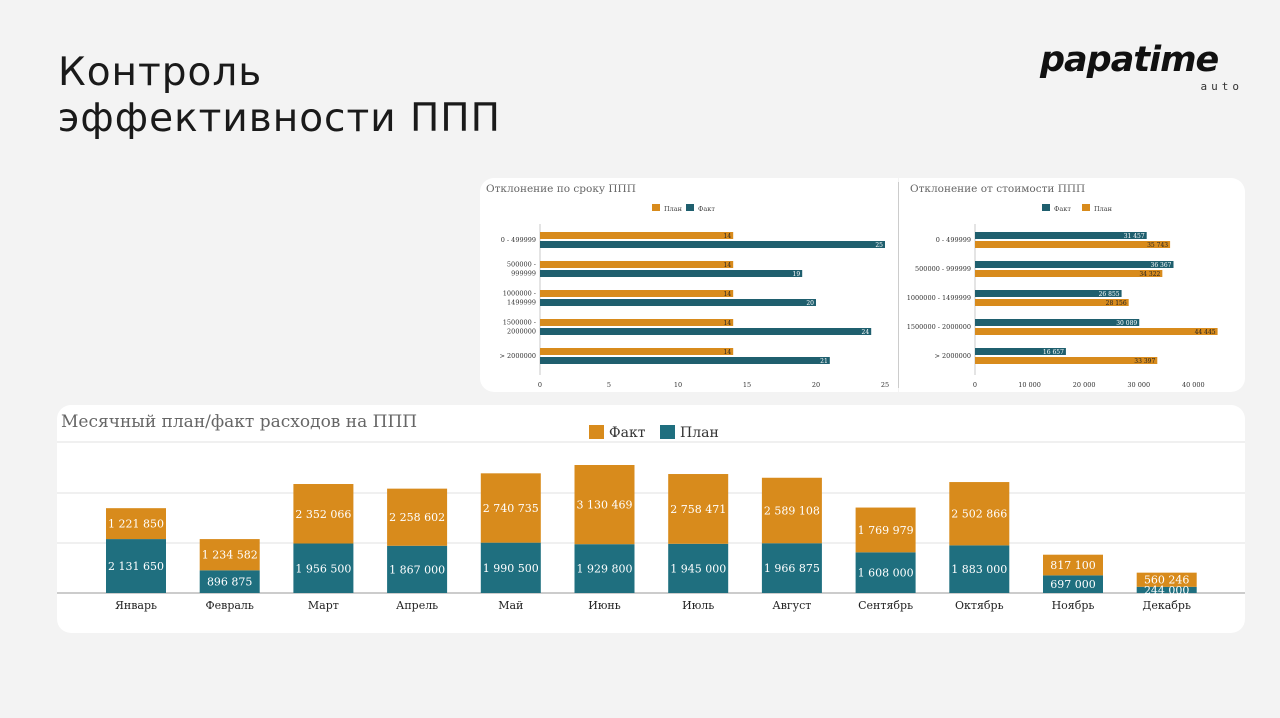  What do you see at coordinates (540, 385) in the screenshot?
I see `x-tick-label: 0` at bounding box center [540, 385].